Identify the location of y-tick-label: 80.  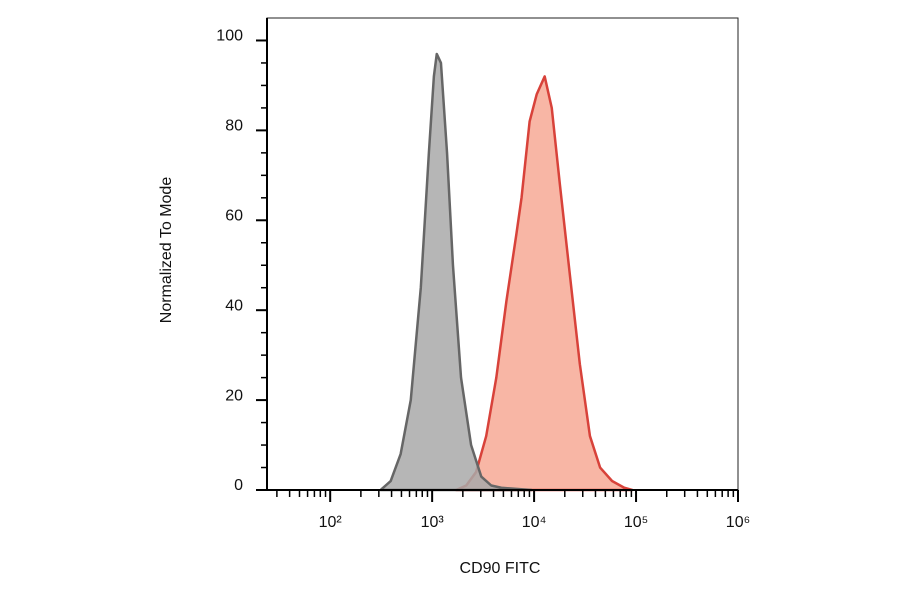
(234, 126).